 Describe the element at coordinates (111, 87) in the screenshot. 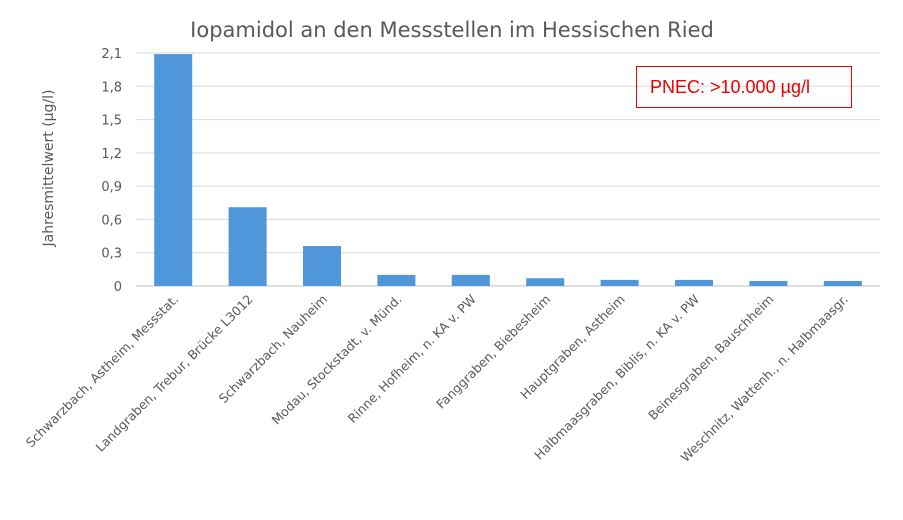

I see `y-tick-label: 1,8` at that location.